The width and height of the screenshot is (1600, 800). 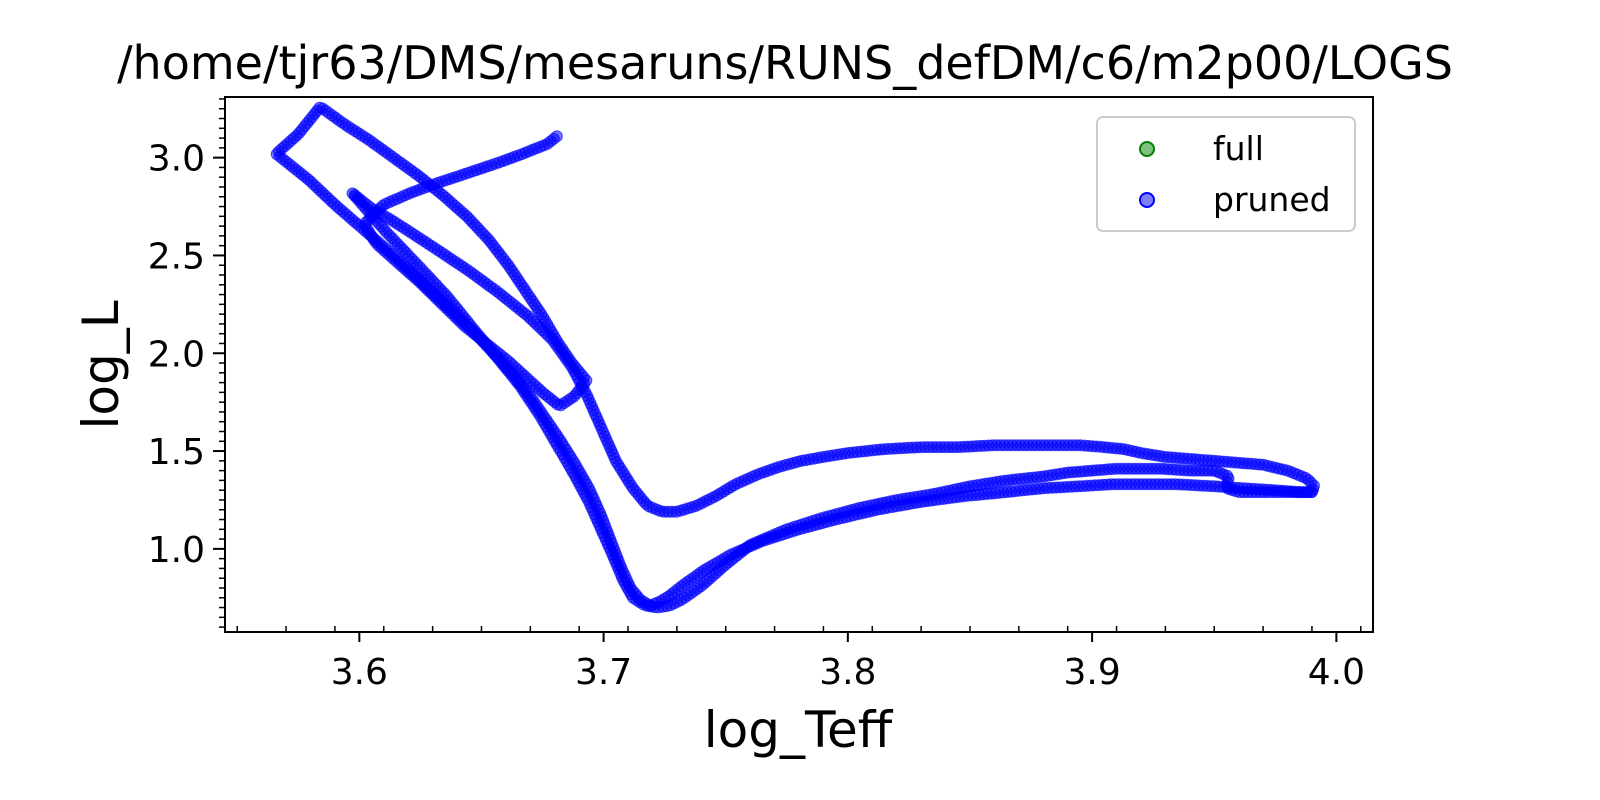 What do you see at coordinates (1336, 672) in the screenshot?
I see `x-tick-label: 4.0` at bounding box center [1336, 672].